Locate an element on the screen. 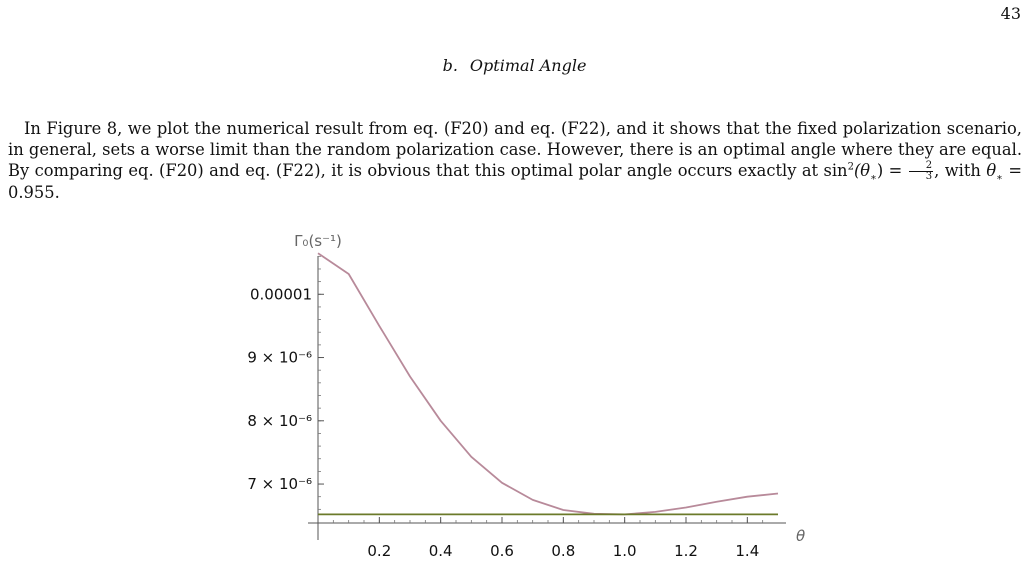 The height and width of the screenshot is (563, 1029). y-axis-label: Γ₀(s⁻¹) is located at coordinates (318, 241).